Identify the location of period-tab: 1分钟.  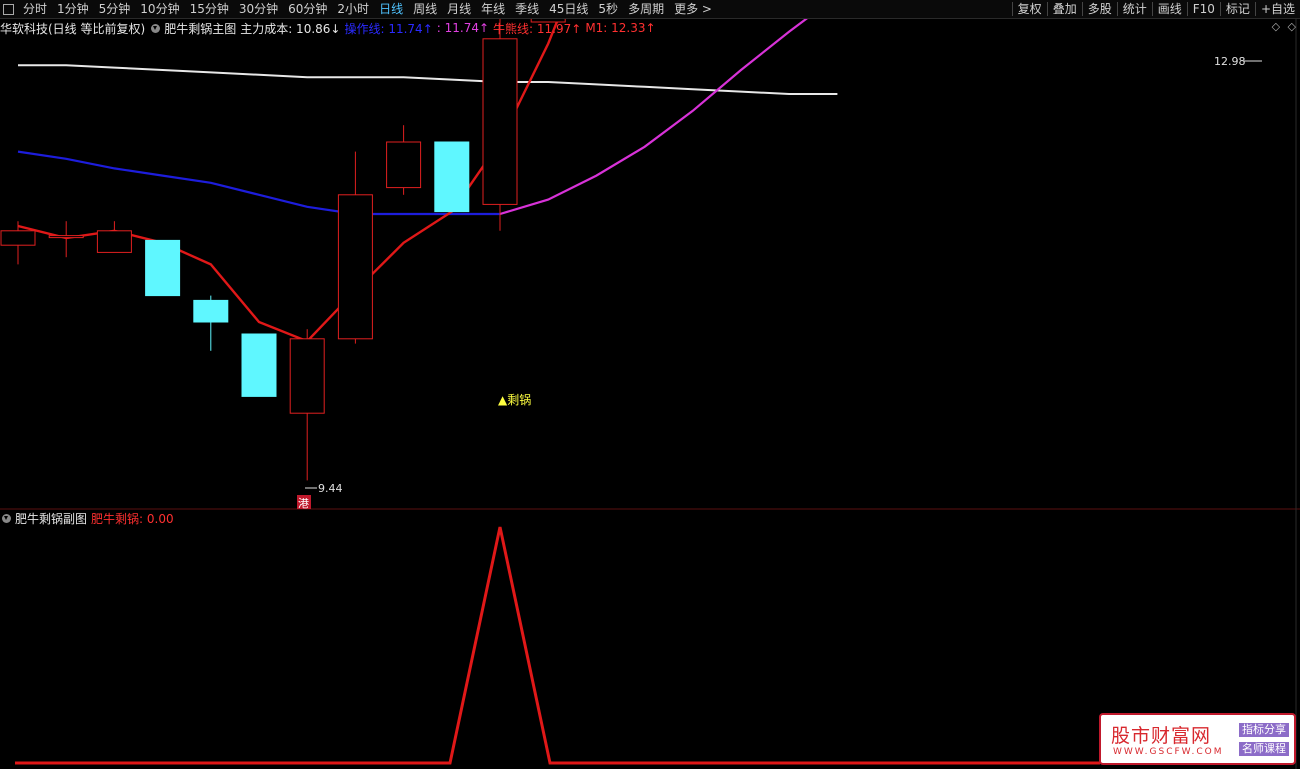
(73, 9).